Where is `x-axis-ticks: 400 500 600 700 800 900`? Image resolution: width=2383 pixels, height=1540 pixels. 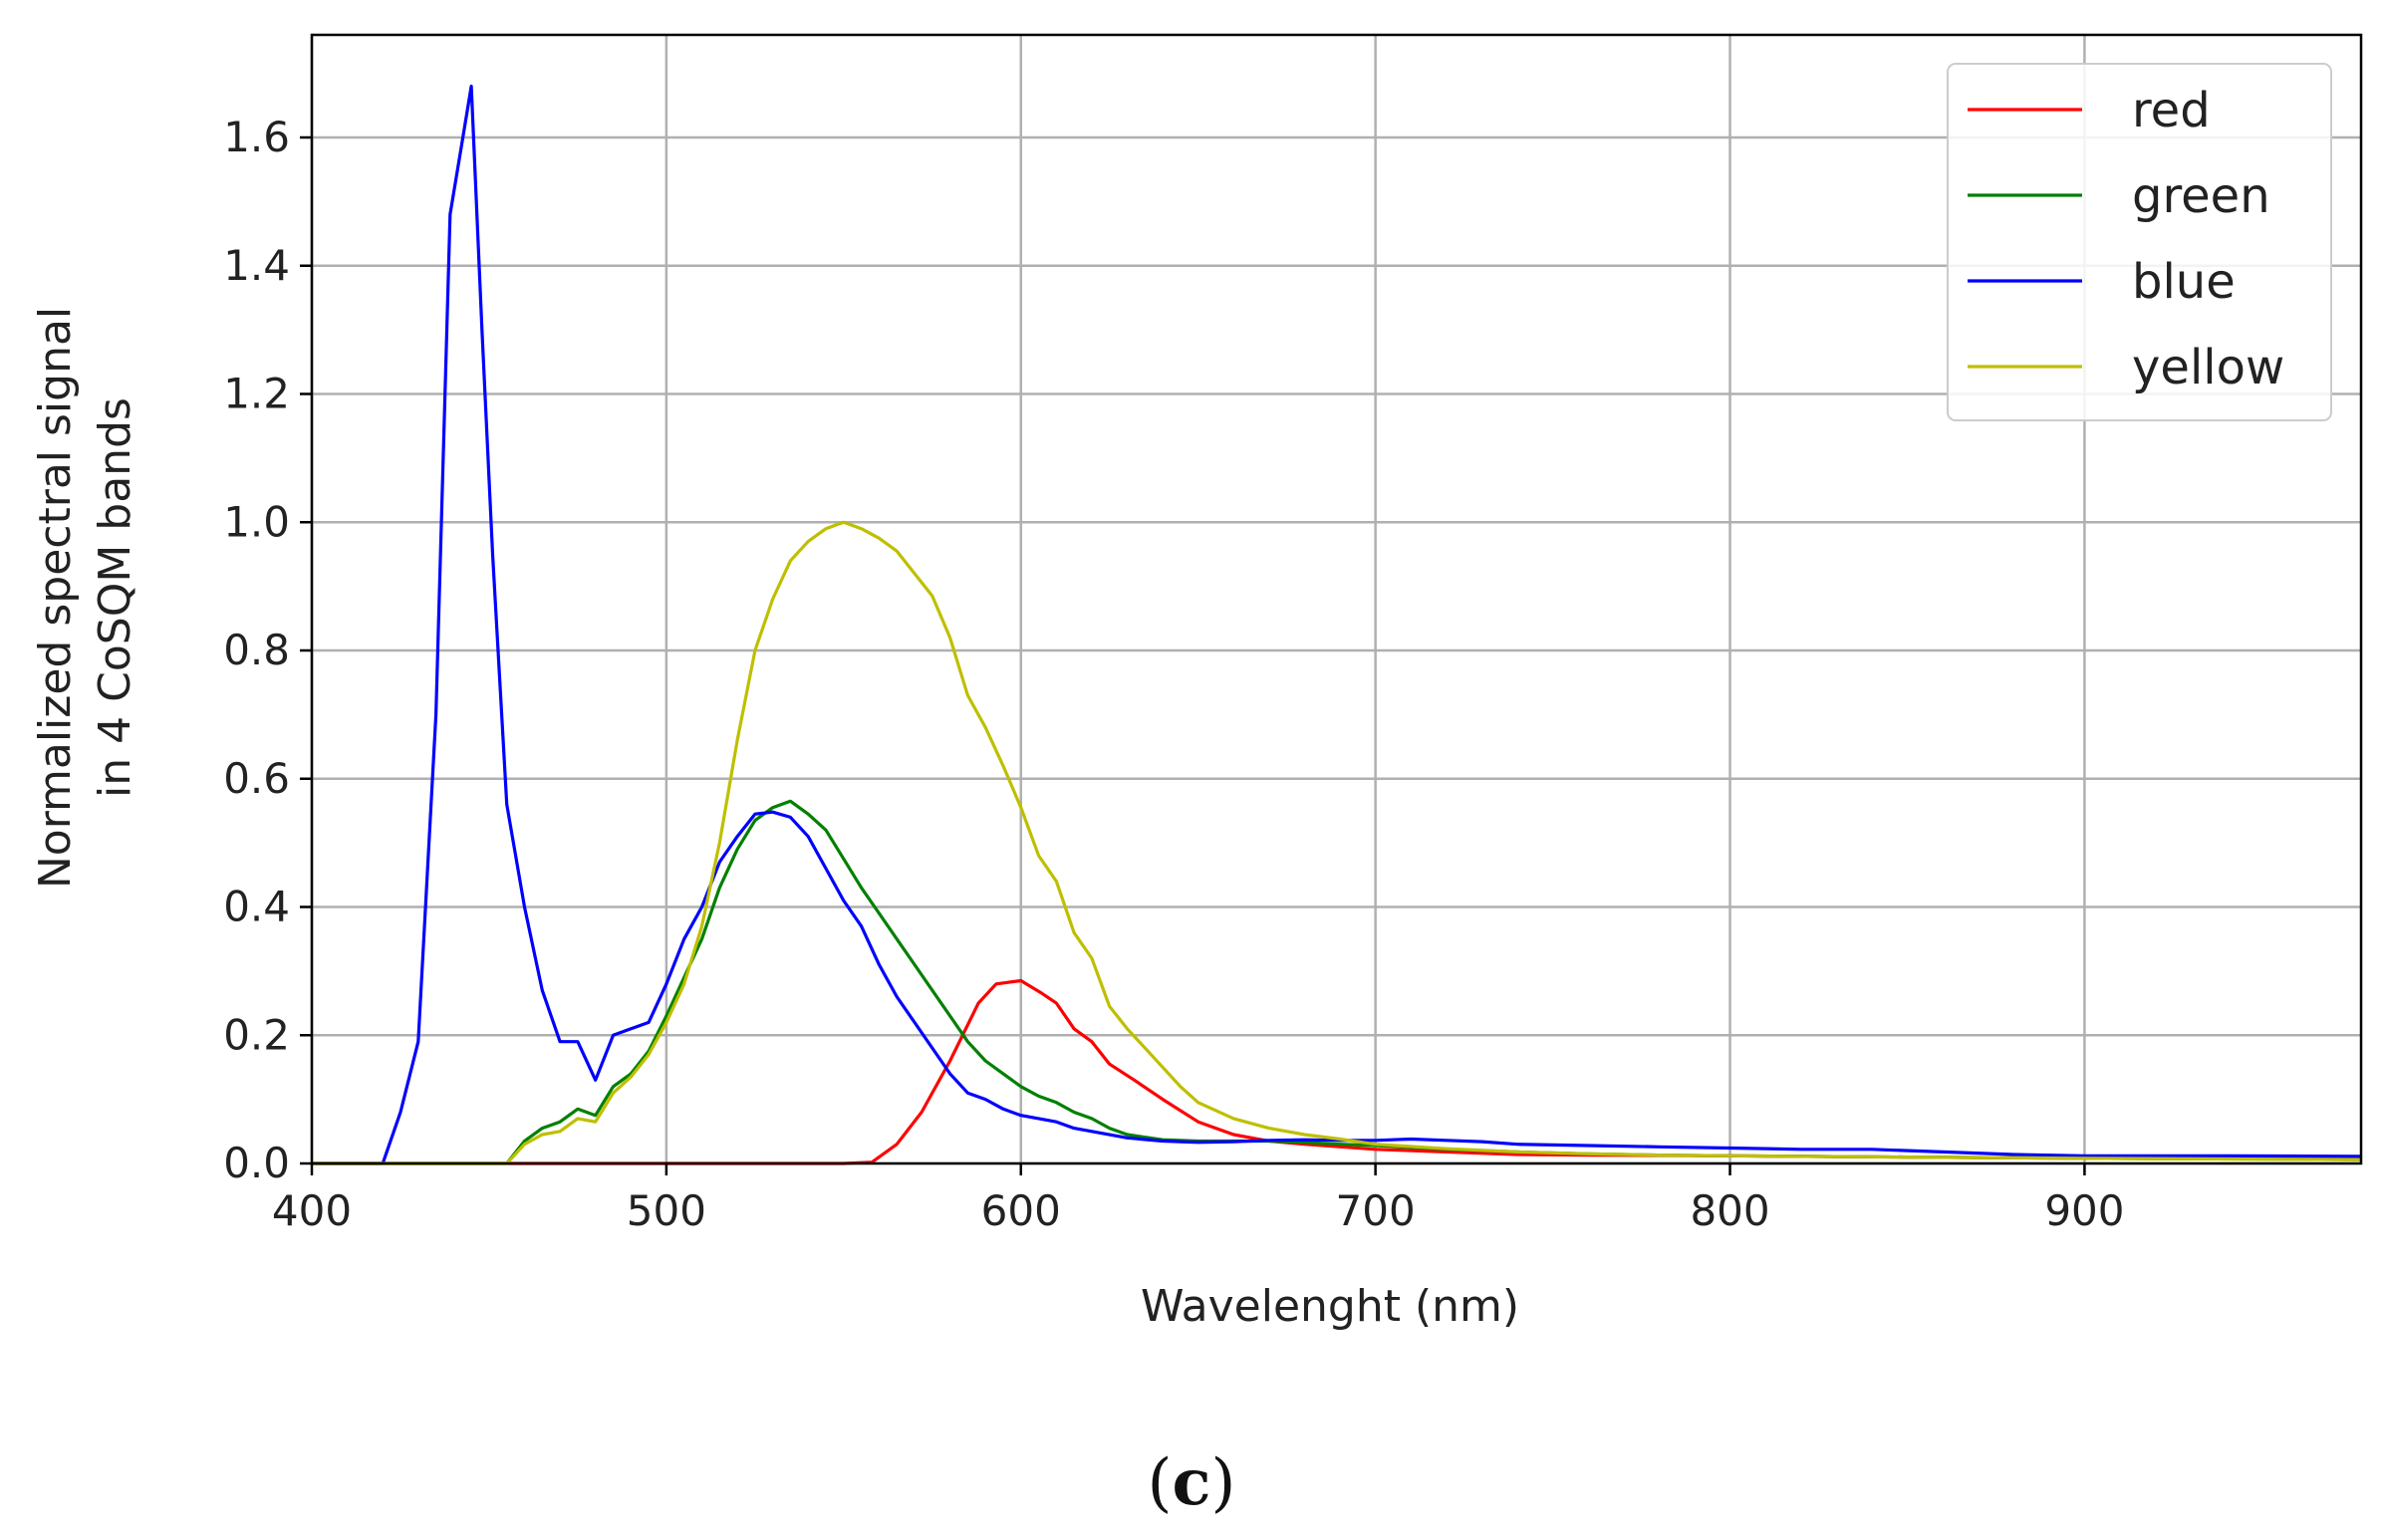
x-axis-ticks: 400 500 600 700 800 900 is located at coordinates (1198, 1199).